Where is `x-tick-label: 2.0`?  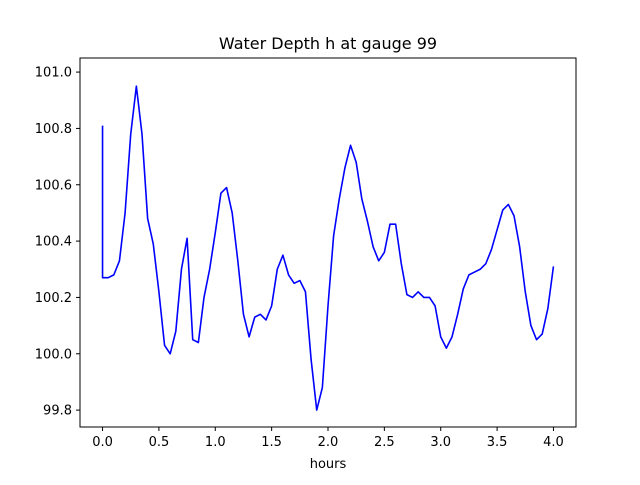 x-tick-label: 2.0 is located at coordinates (328, 442).